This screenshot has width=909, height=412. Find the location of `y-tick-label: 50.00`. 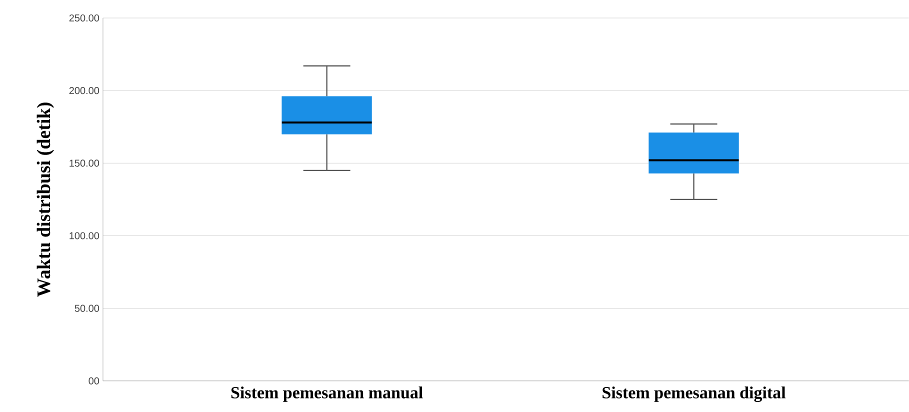

y-tick-label: 50.00 is located at coordinates (87, 308).